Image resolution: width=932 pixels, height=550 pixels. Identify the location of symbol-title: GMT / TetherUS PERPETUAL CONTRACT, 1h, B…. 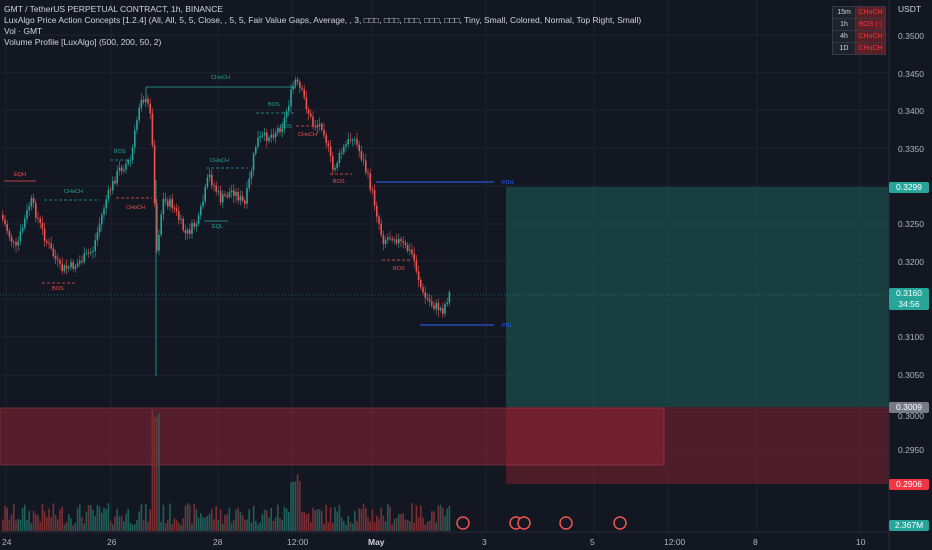
(114, 9).